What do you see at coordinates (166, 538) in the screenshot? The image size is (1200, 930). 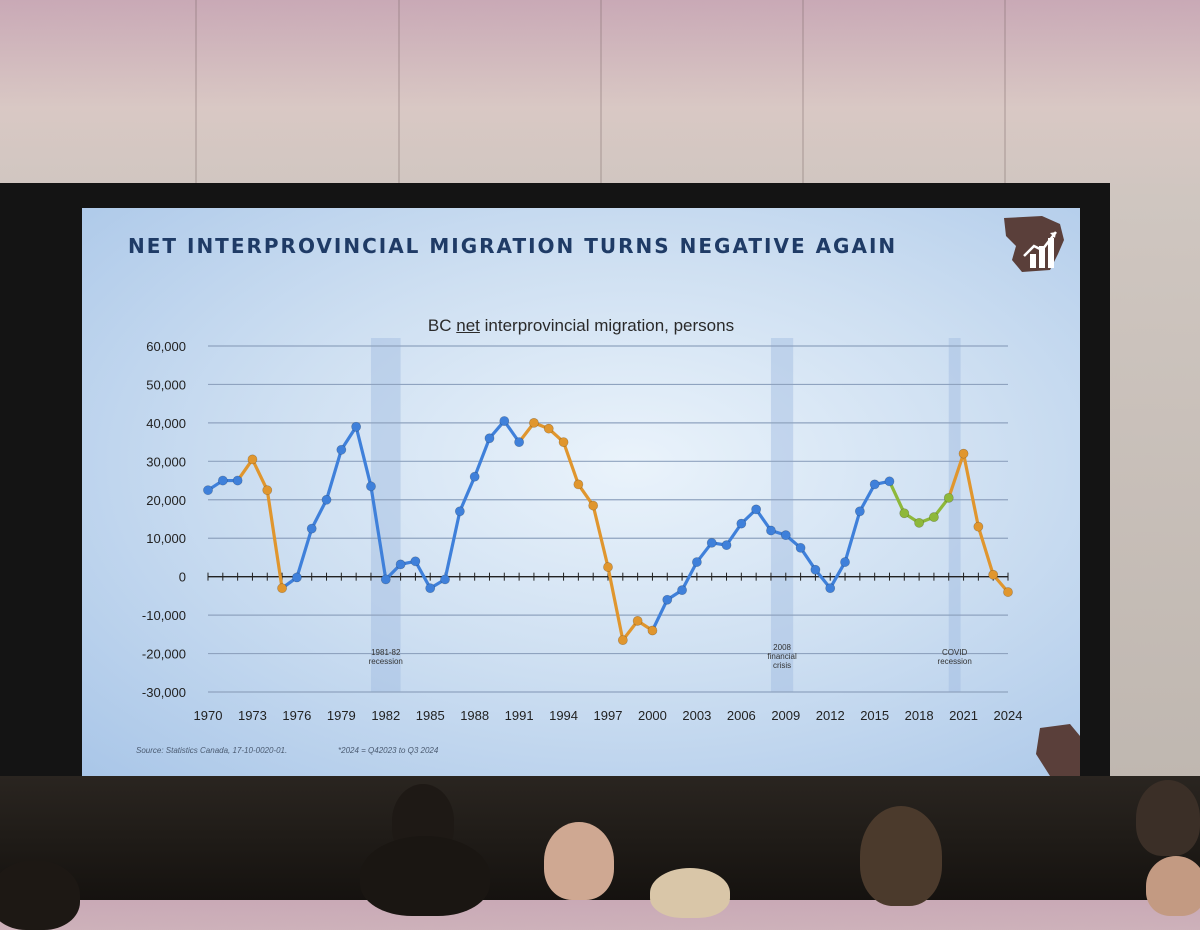 I see `y-tick-label: 10,000` at bounding box center [166, 538].